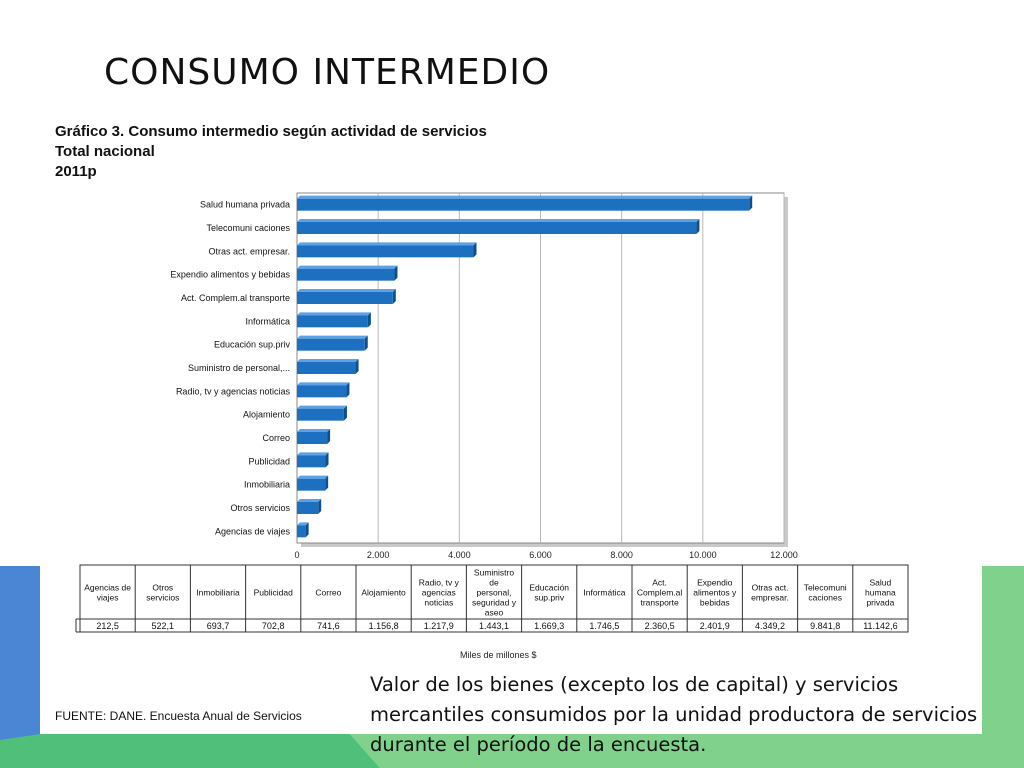 The height and width of the screenshot is (768, 1024). I want to click on table-value-radio-tv-y-agencias-noticias: 1.217,9, so click(439, 626).